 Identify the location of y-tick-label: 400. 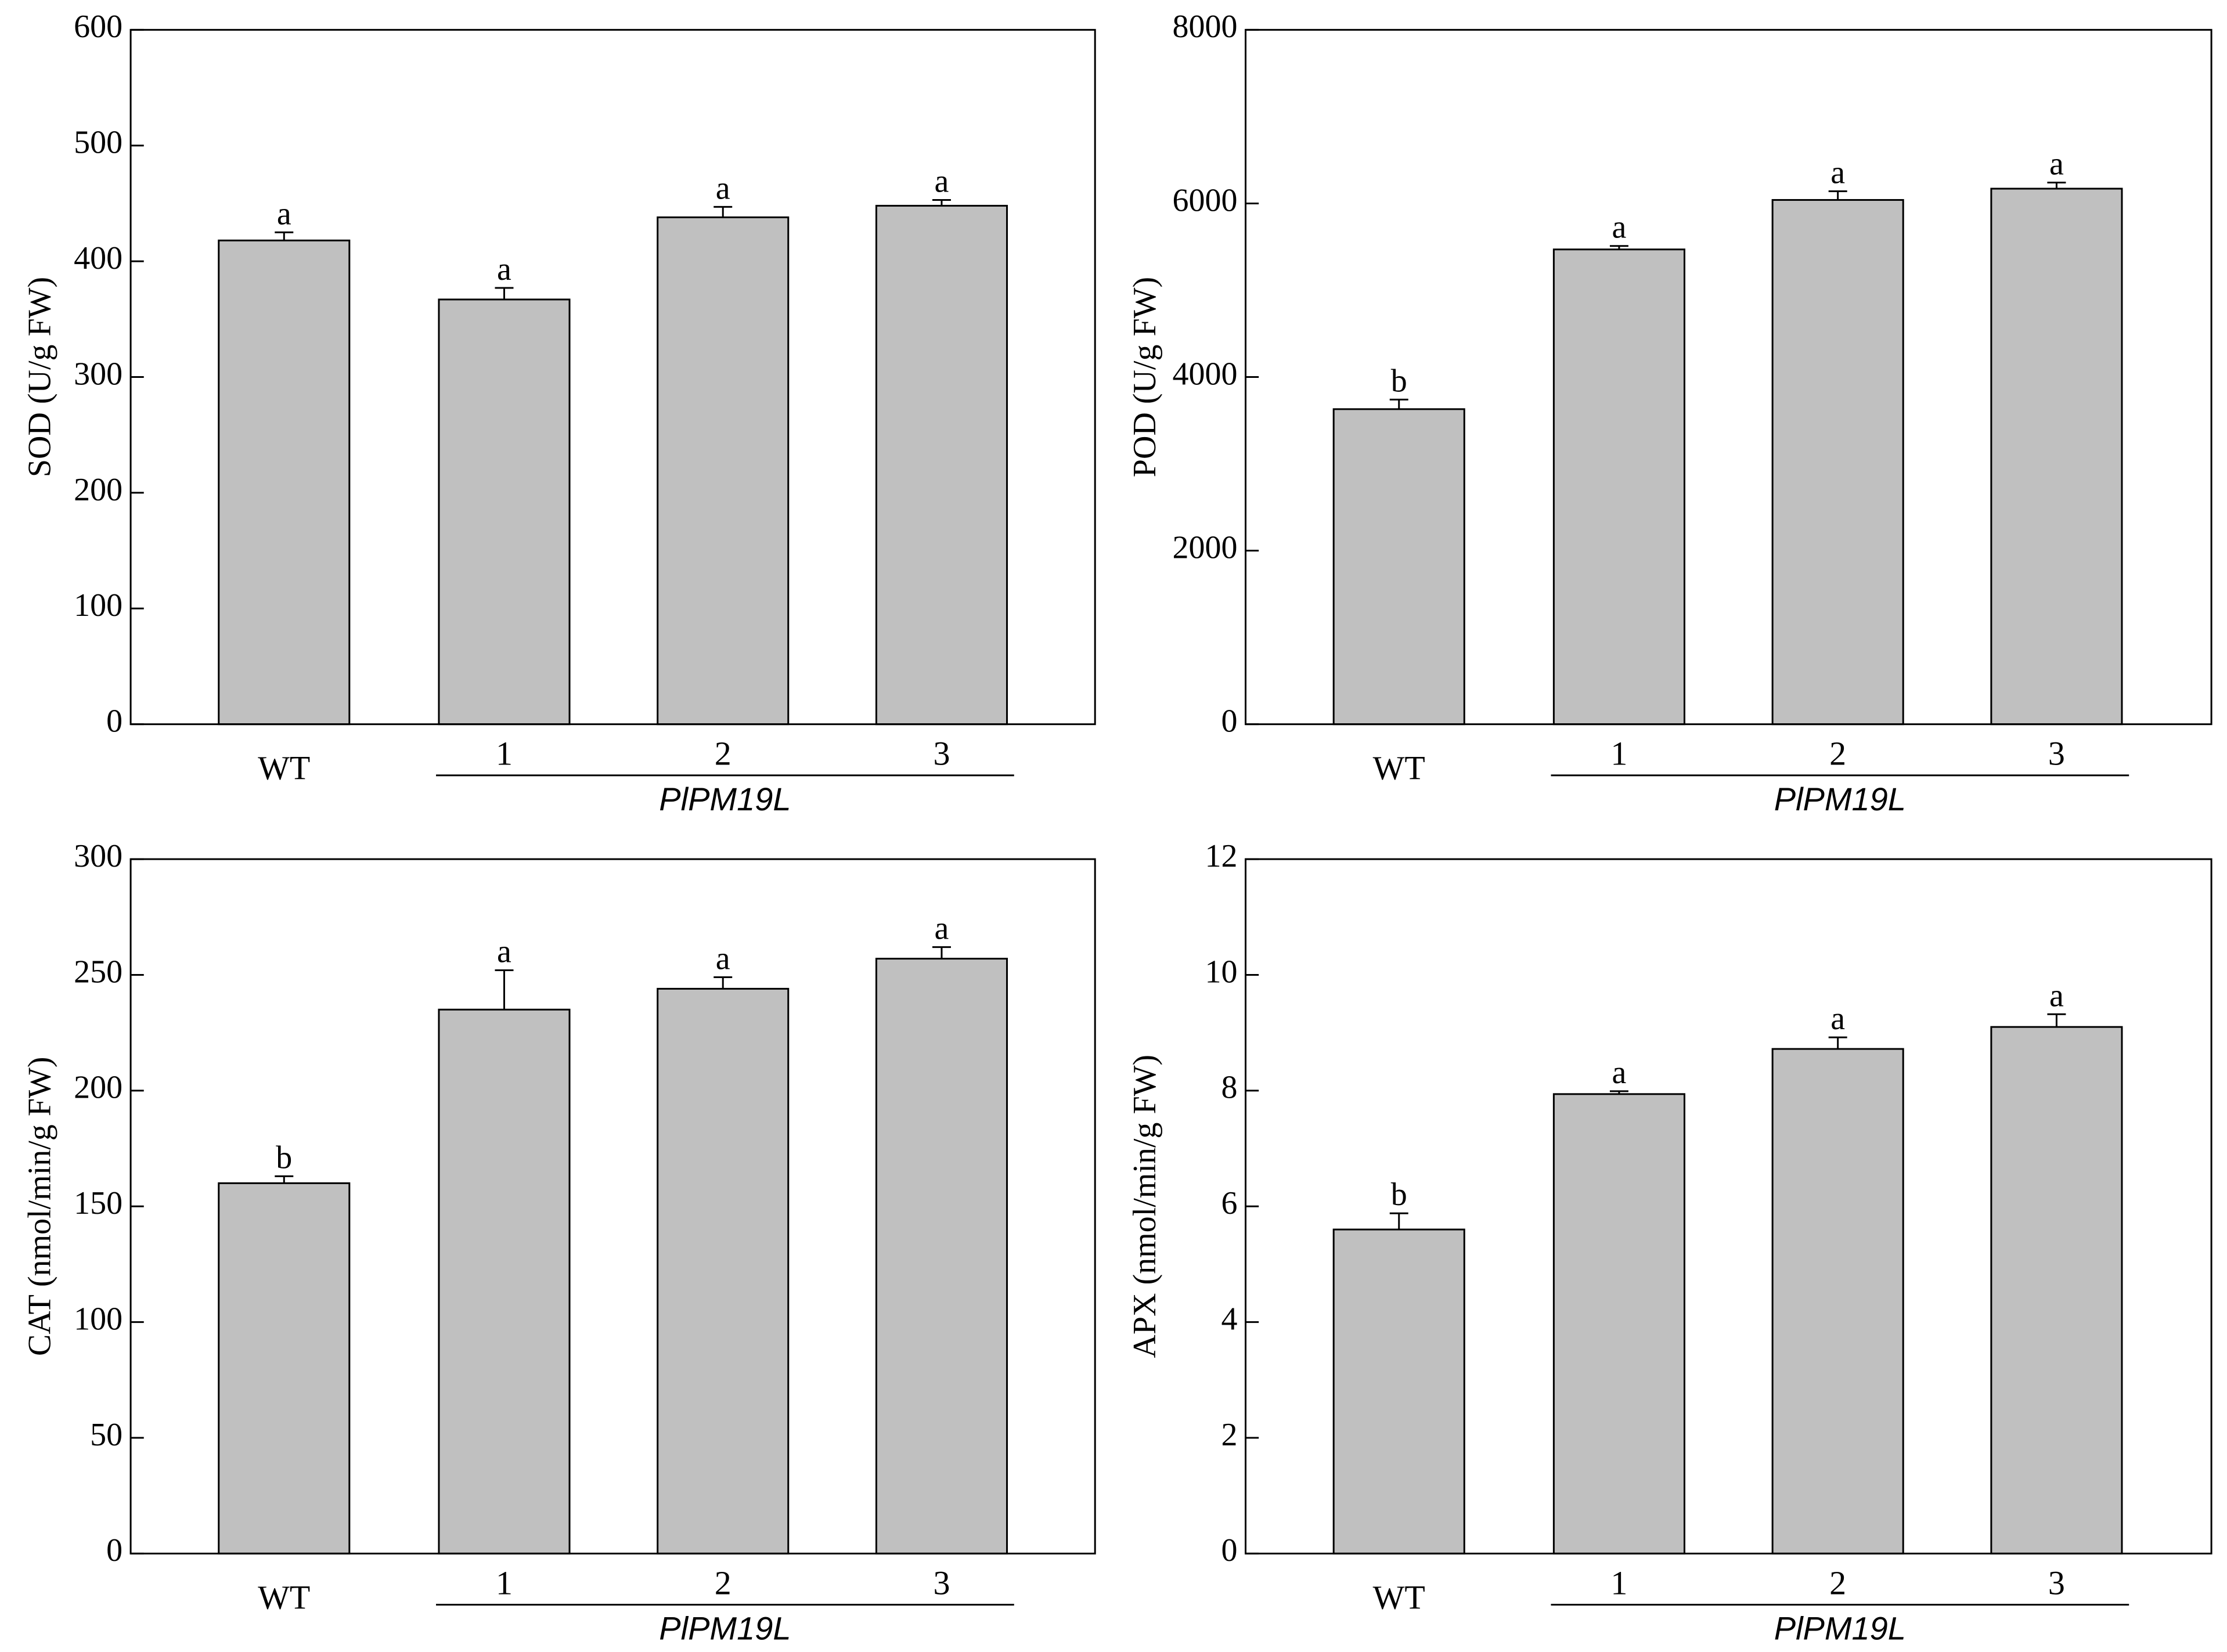
(98, 258).